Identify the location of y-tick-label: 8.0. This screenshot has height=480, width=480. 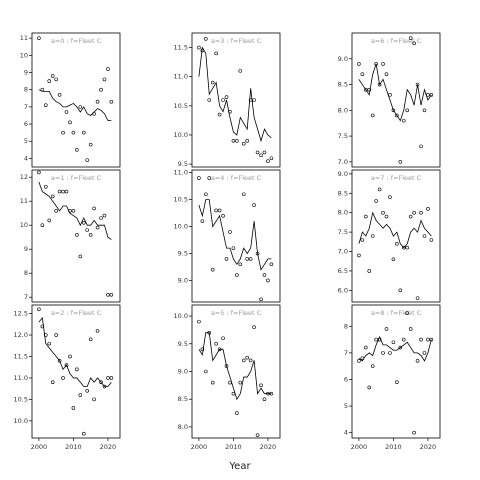
(343, 213).